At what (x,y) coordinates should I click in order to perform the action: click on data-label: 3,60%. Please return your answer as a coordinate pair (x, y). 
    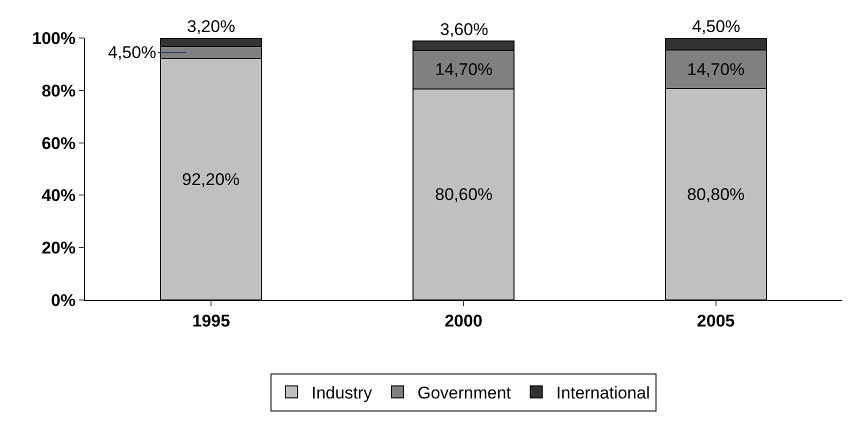
    Looking at the image, I should click on (464, 29).